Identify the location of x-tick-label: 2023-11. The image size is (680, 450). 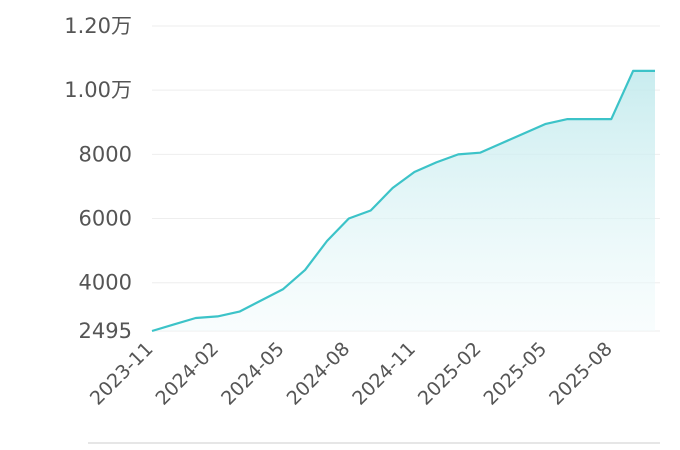
(122, 374).